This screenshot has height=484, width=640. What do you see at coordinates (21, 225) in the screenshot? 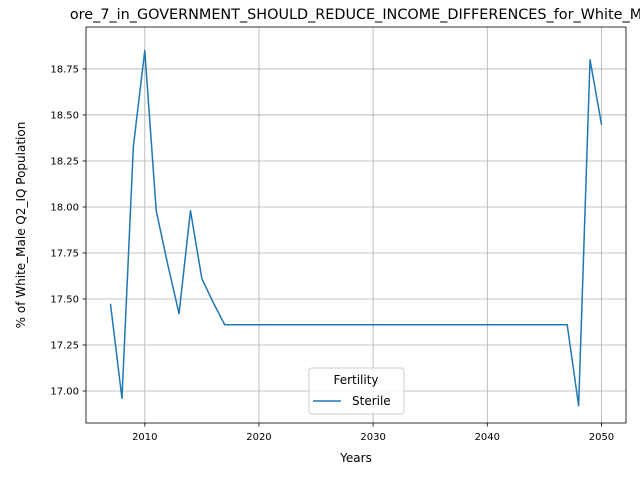
I see `y-axis-label: % of White_Male Q2_IQ Population` at bounding box center [21, 225].